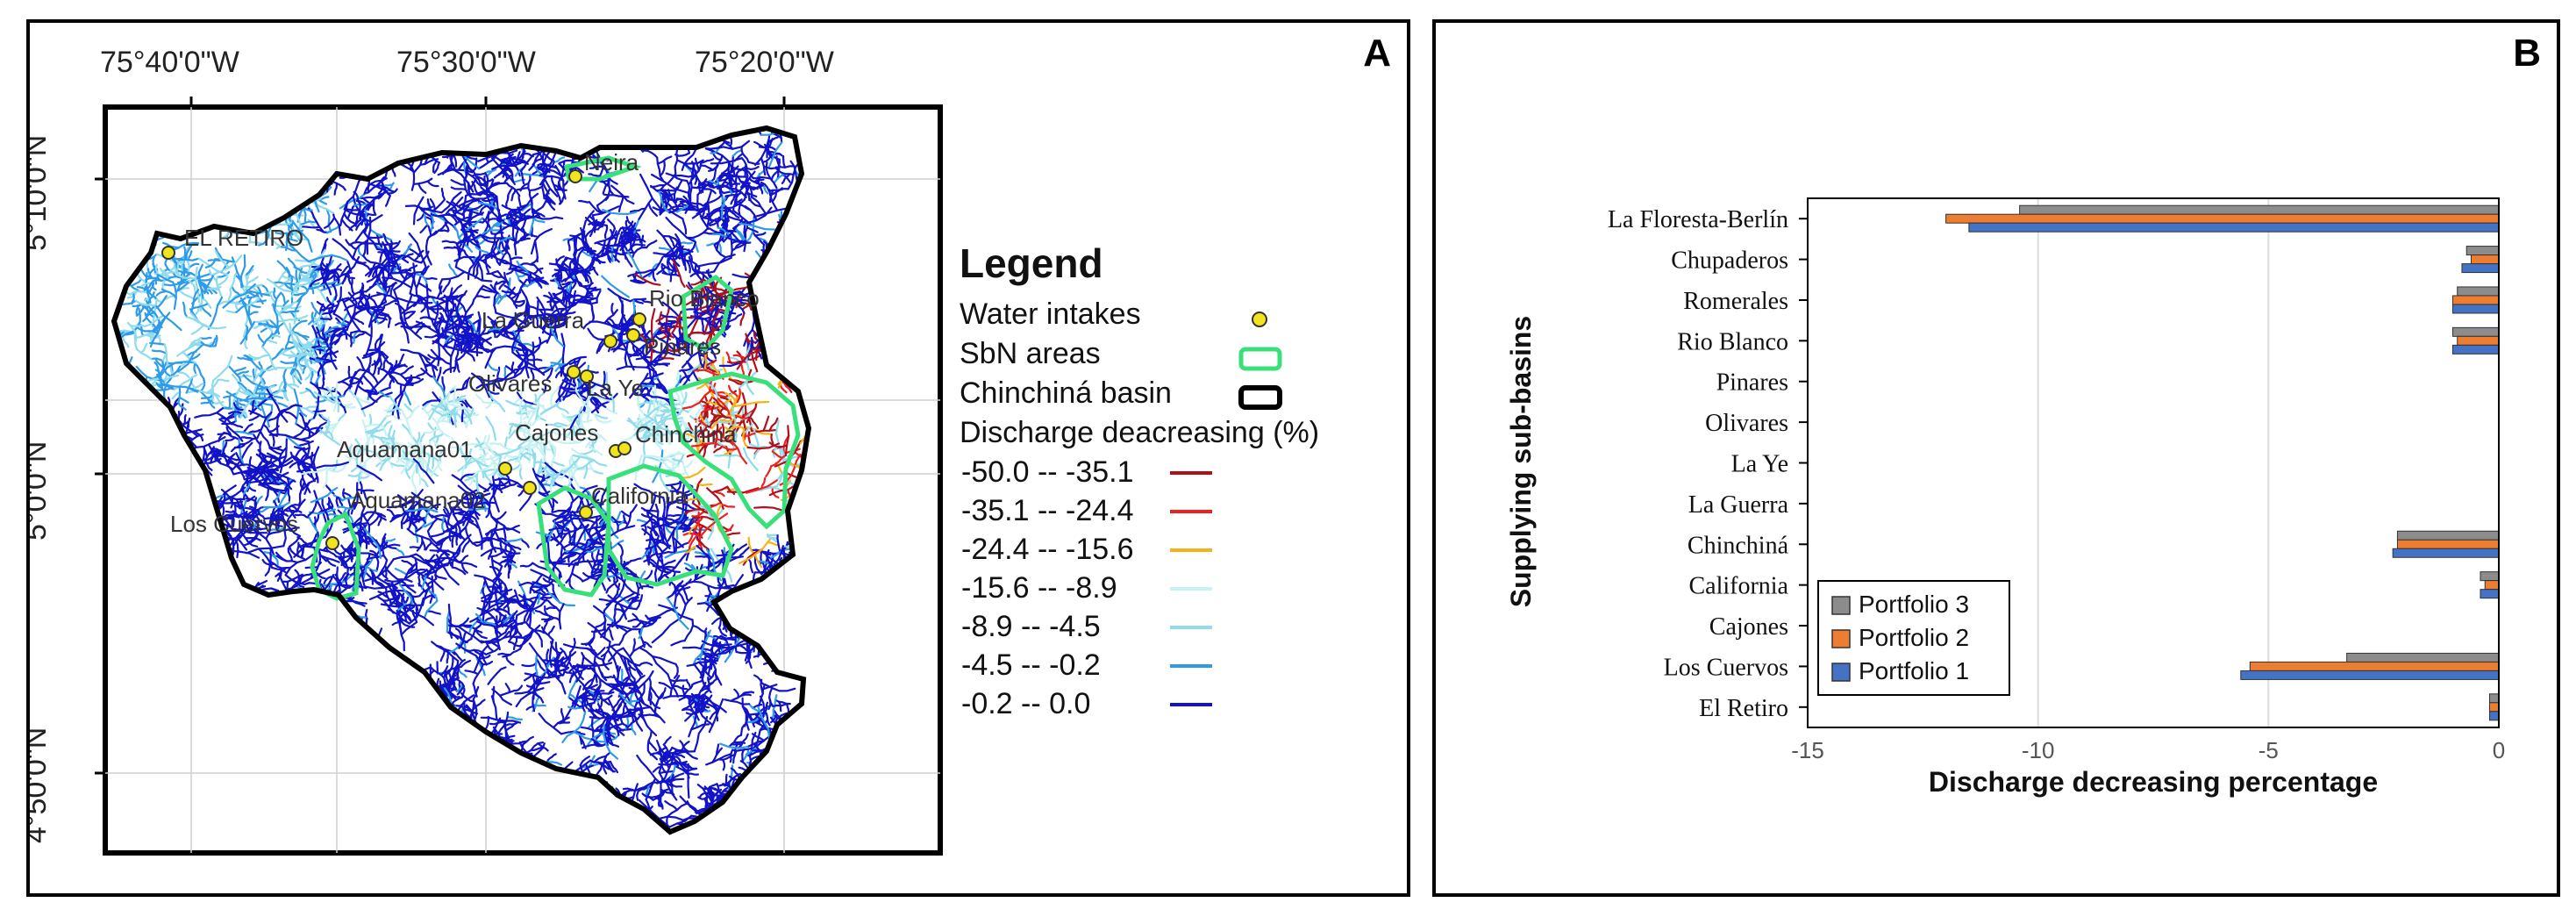 The image size is (2576, 924). Describe the element at coordinates (466, 62) in the screenshot. I see `lon-label-2: 75°30'0"W` at that location.